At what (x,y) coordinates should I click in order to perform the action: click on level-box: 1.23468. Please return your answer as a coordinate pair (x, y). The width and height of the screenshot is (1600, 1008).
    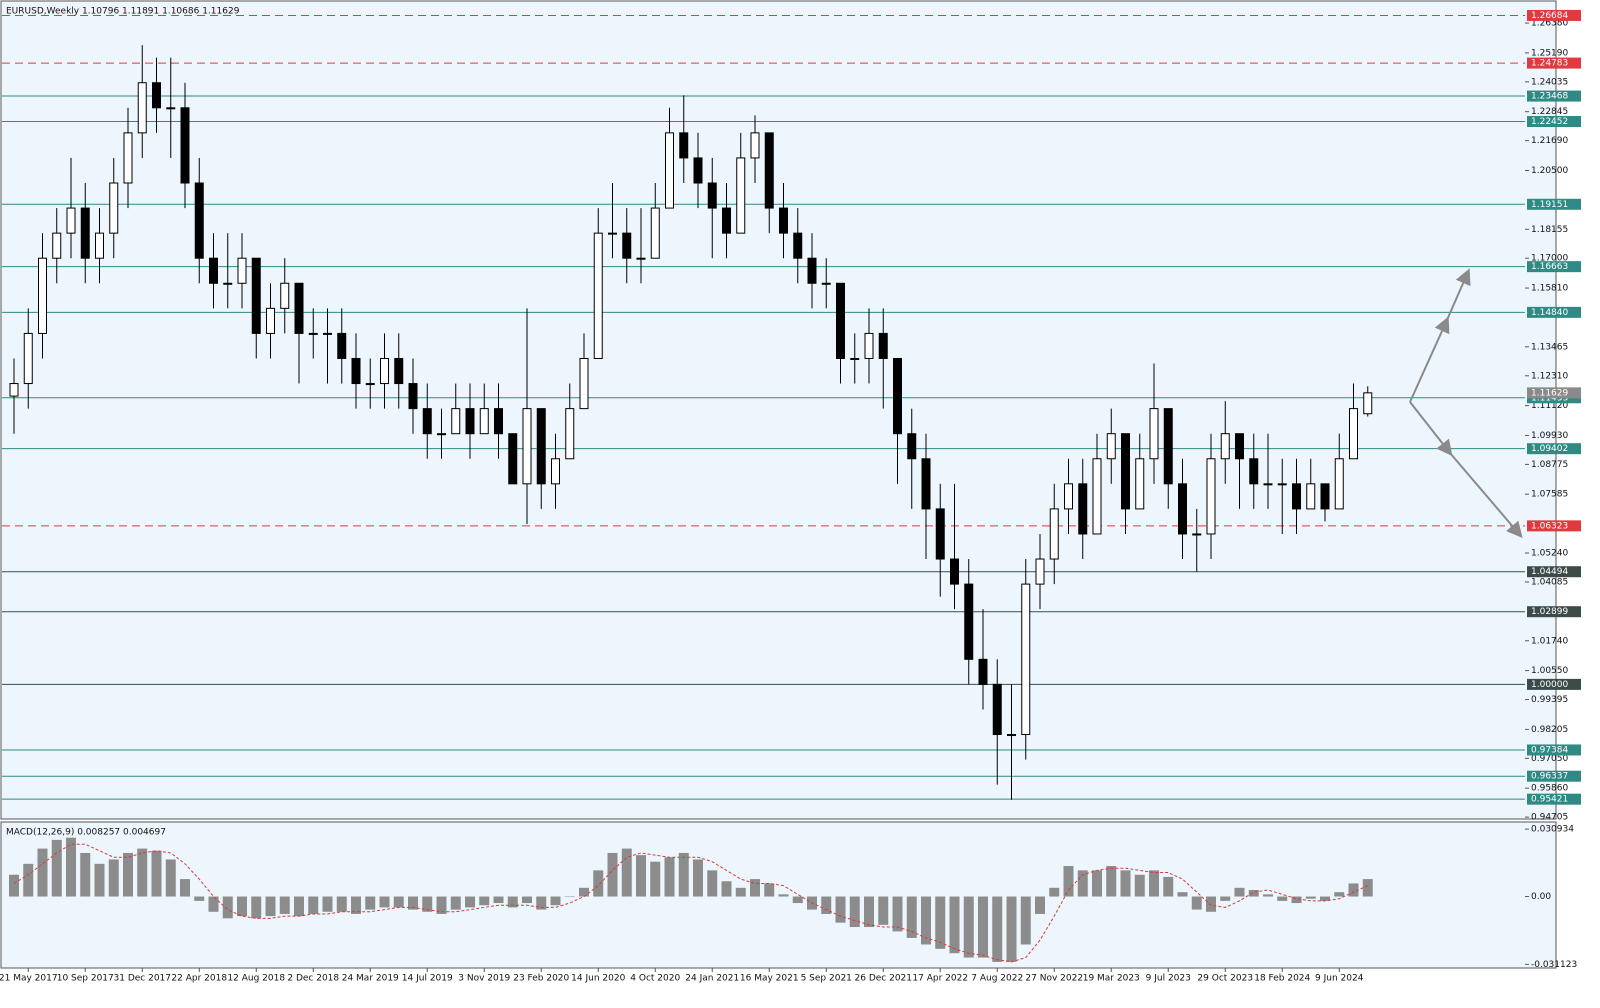
    Looking at the image, I should click on (1554, 96).